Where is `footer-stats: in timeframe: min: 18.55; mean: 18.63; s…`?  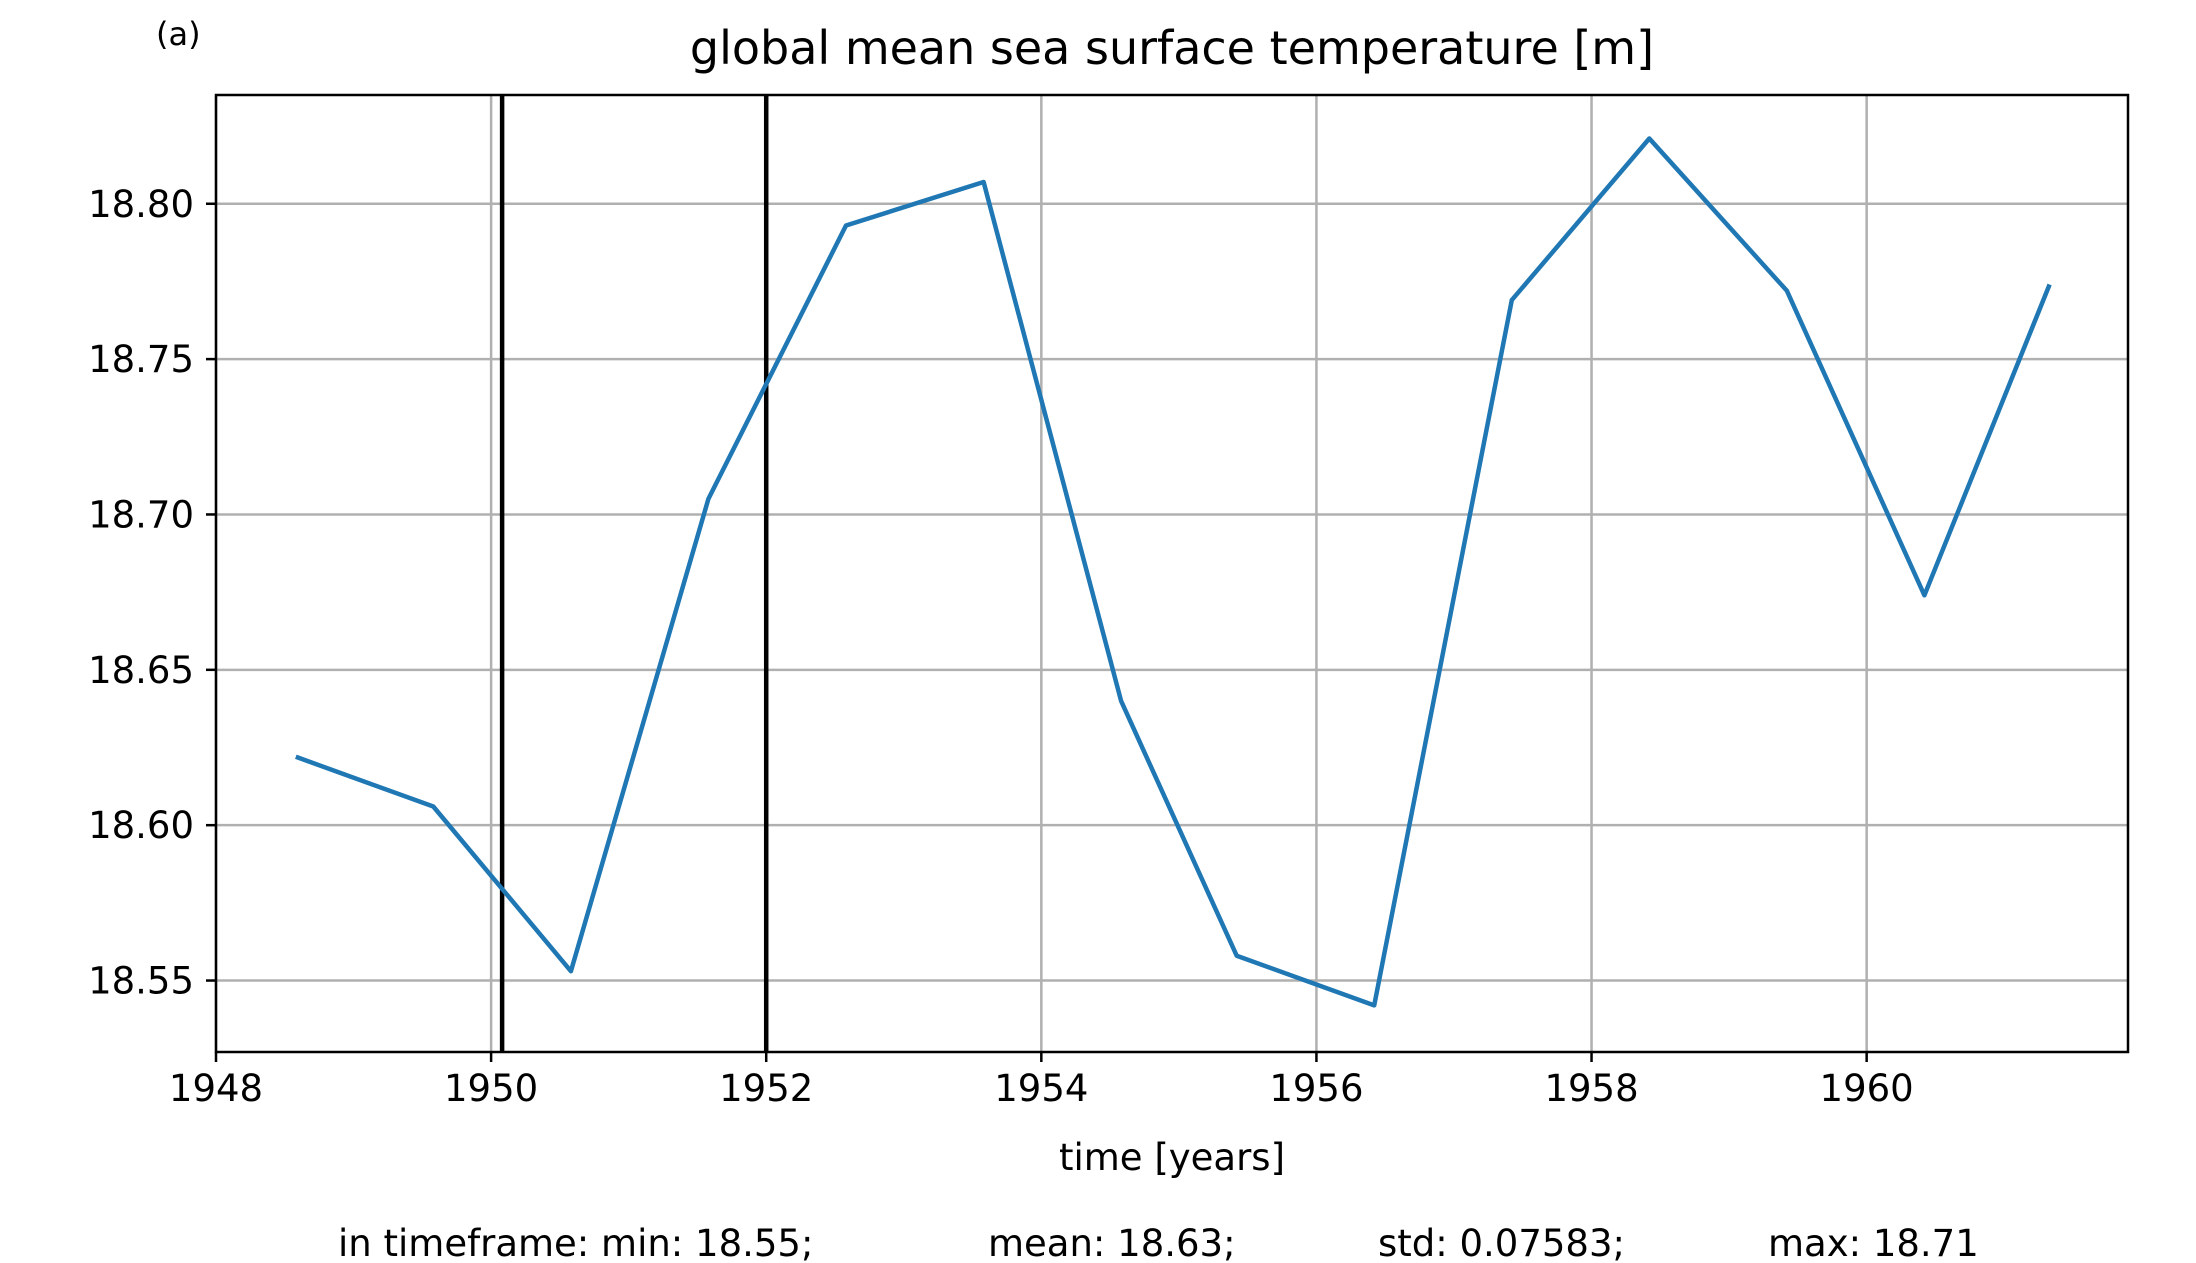 footer-stats: in timeframe: min: 18.55; mean: 18.63; s… is located at coordinates (1158, 1242).